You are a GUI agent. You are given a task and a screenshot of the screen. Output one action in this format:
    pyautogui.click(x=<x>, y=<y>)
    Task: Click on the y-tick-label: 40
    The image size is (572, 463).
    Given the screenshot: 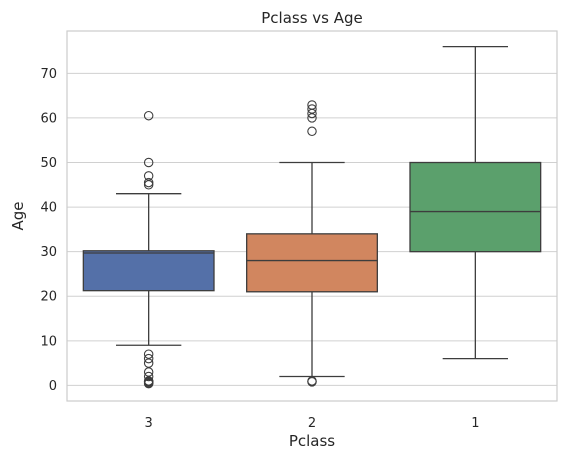 What is the action you would take?
    pyautogui.click(x=48, y=208)
    